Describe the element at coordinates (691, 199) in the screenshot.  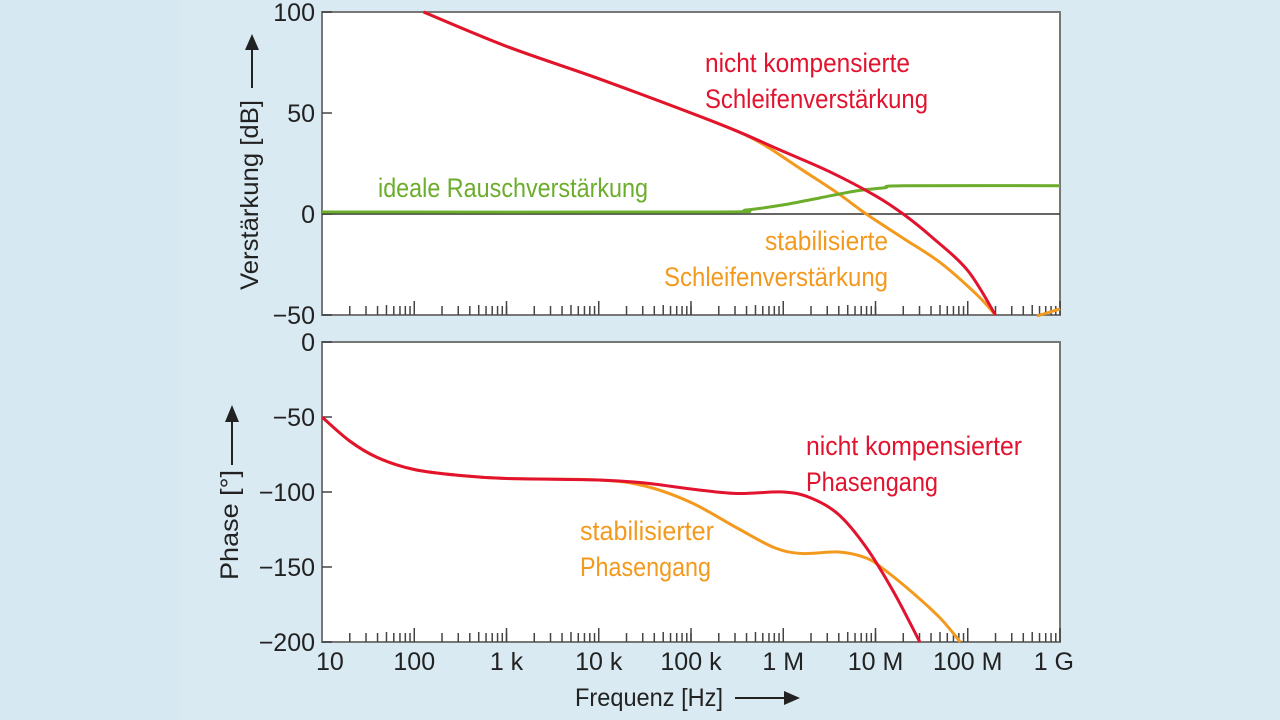
I see `series-line-ideale-rauschverst-rkung` at that location.